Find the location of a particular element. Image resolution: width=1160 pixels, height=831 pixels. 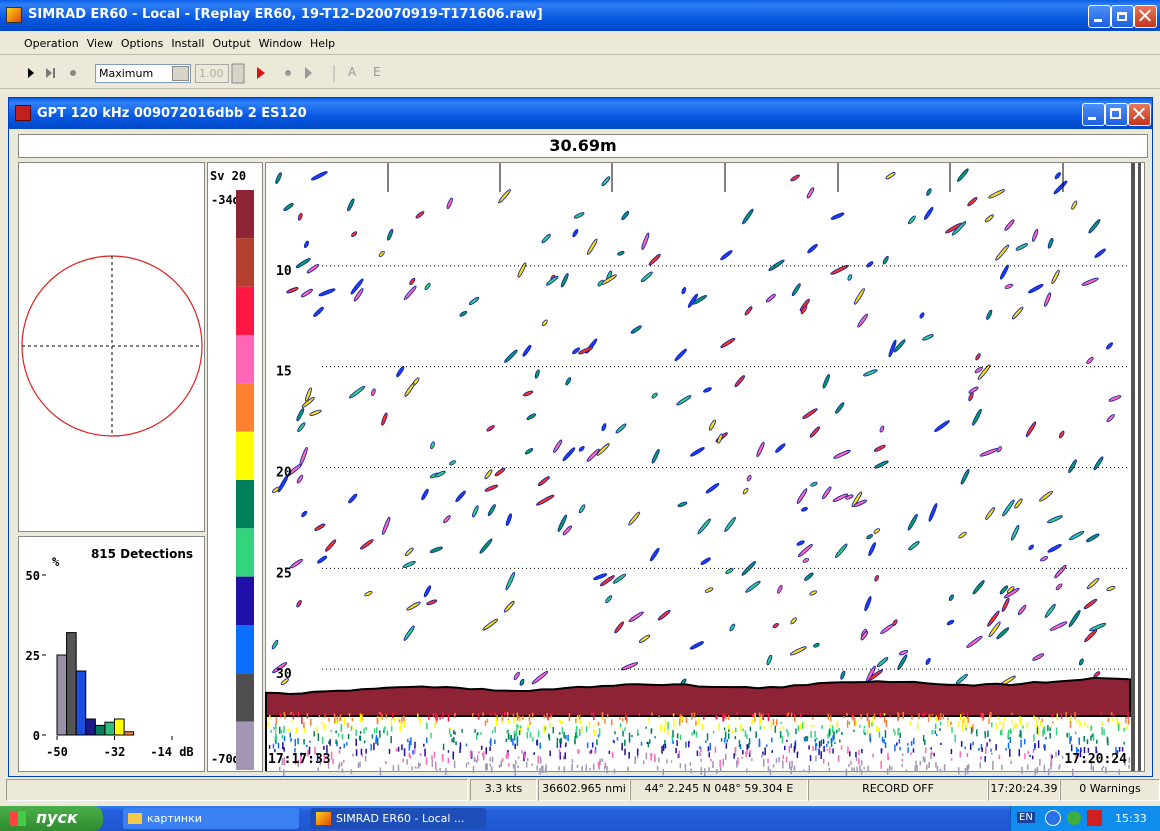

play-icon is located at coordinates (31, 73).